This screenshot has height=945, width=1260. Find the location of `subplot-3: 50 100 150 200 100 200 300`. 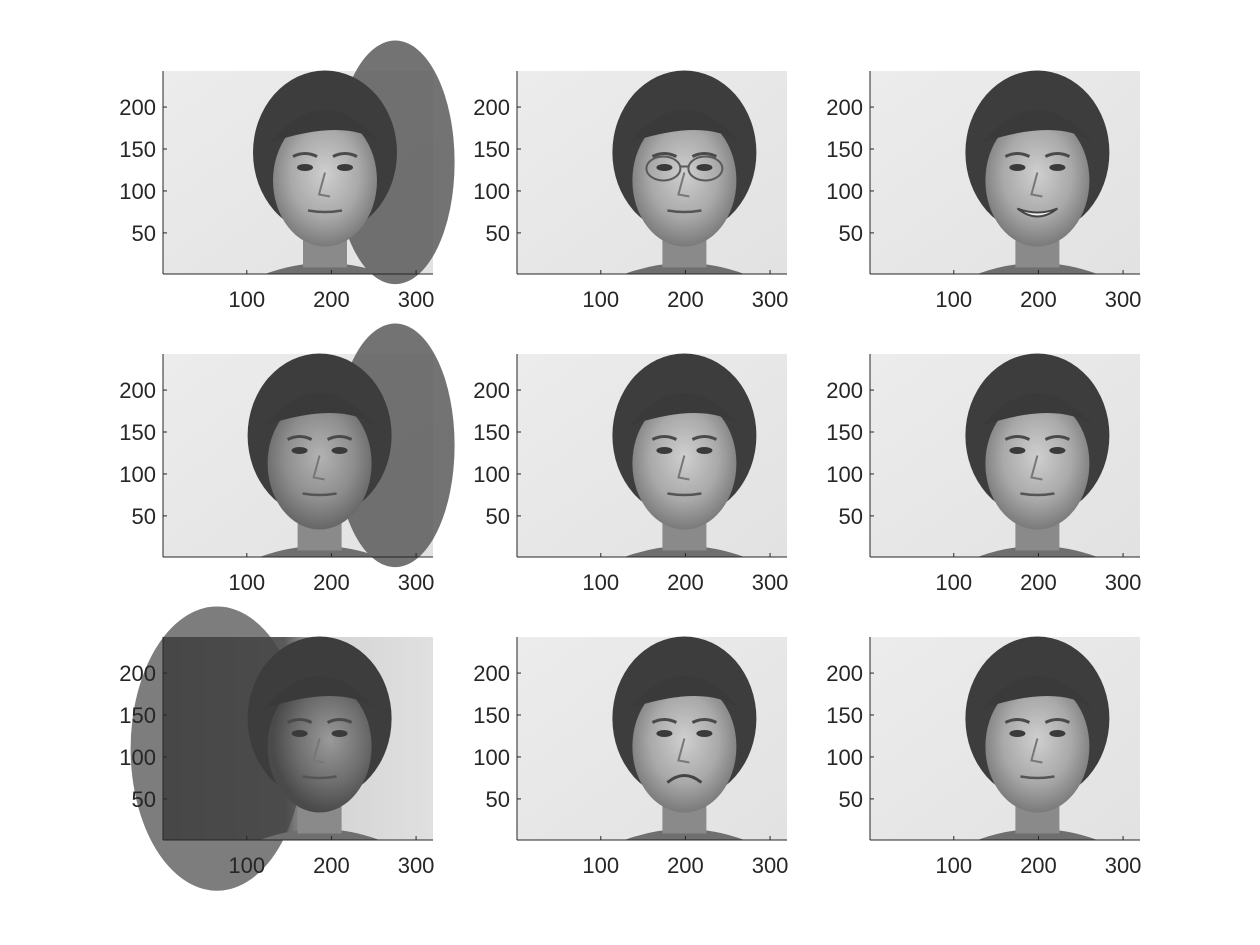

subplot-3: 50 100 150 200 100 200 300 is located at coordinates (984, 191).